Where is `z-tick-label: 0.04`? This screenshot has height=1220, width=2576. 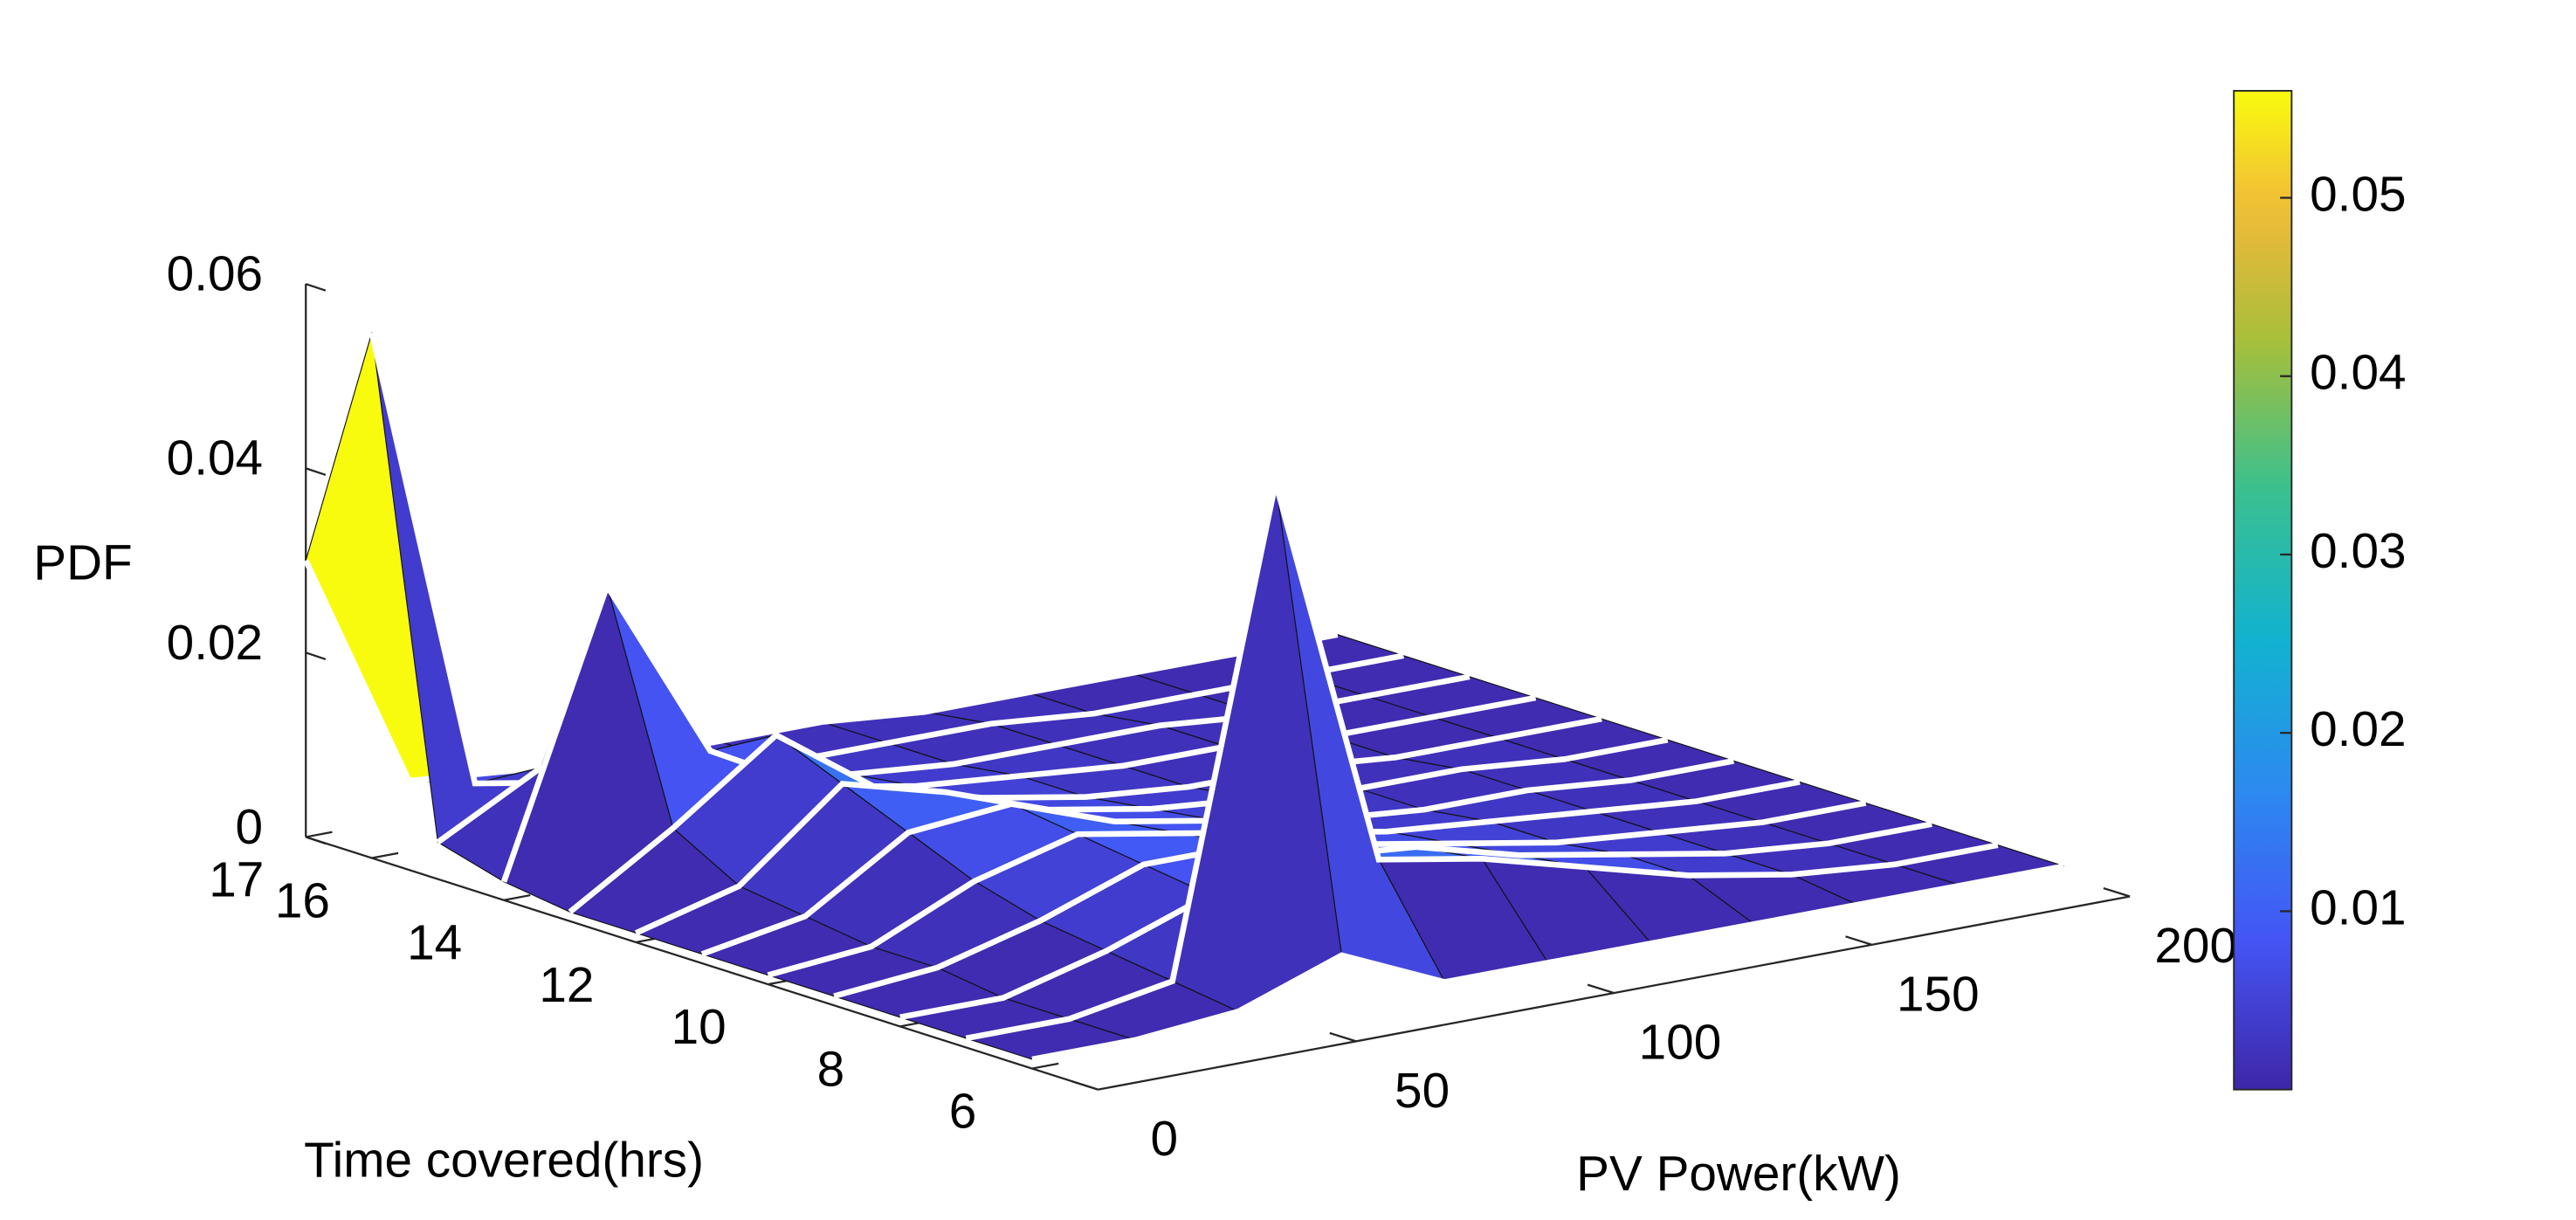
z-tick-label: 0.04 is located at coordinates (215, 458).